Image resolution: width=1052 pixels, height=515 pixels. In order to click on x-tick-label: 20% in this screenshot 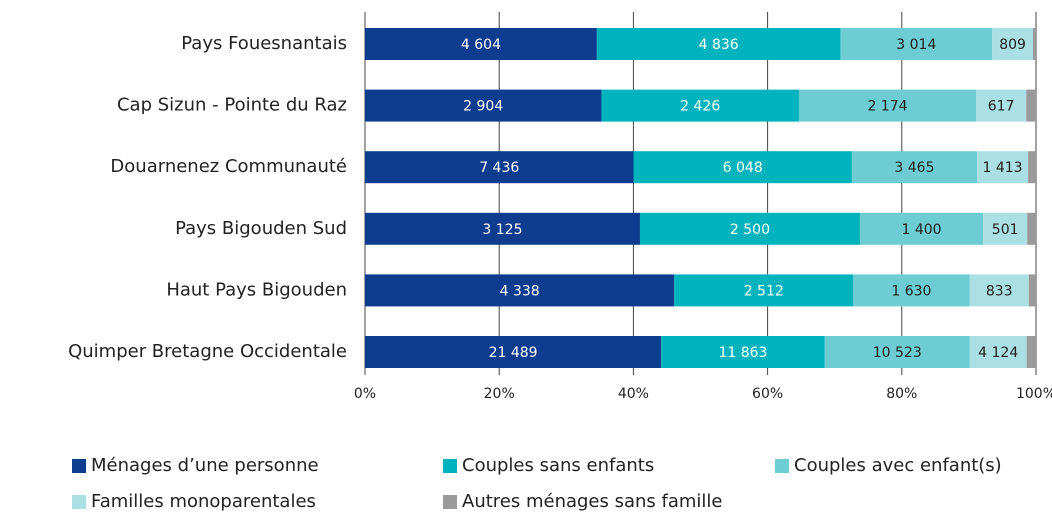, I will do `click(499, 394)`.